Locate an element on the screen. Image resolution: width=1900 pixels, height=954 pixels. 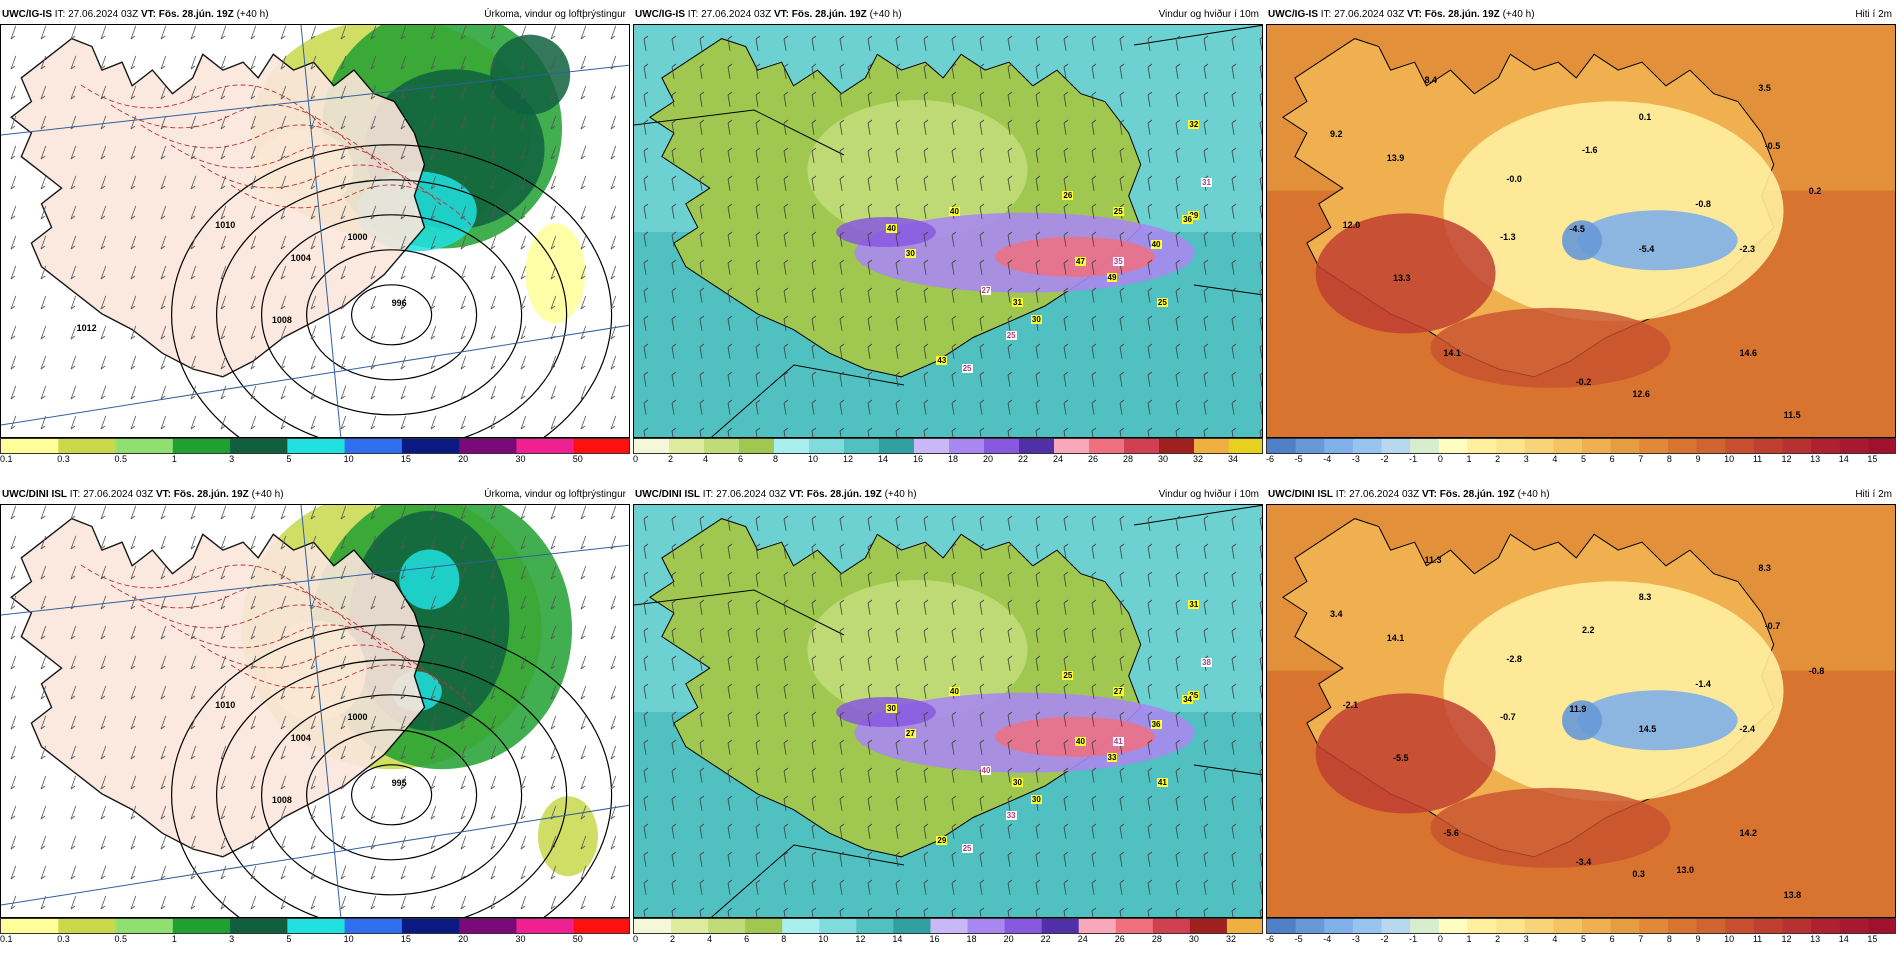
temperature-label: -0.5 is located at coordinates (1772, 145).